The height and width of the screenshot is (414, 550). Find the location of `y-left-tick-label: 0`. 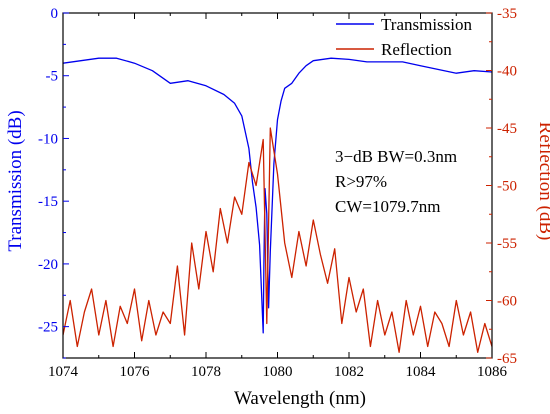

y-left-tick-label: 0 is located at coordinates (55, 14).